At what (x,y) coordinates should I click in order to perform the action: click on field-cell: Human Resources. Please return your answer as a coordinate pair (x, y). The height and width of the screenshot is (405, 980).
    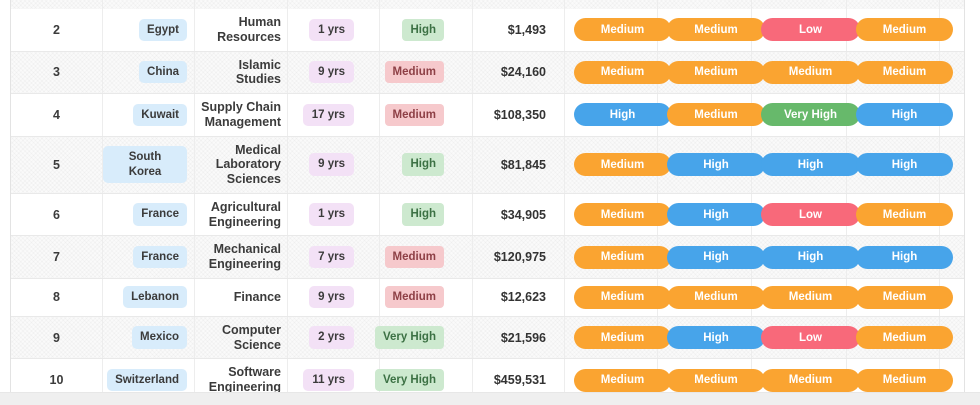
    Looking at the image, I should click on (241, 30).